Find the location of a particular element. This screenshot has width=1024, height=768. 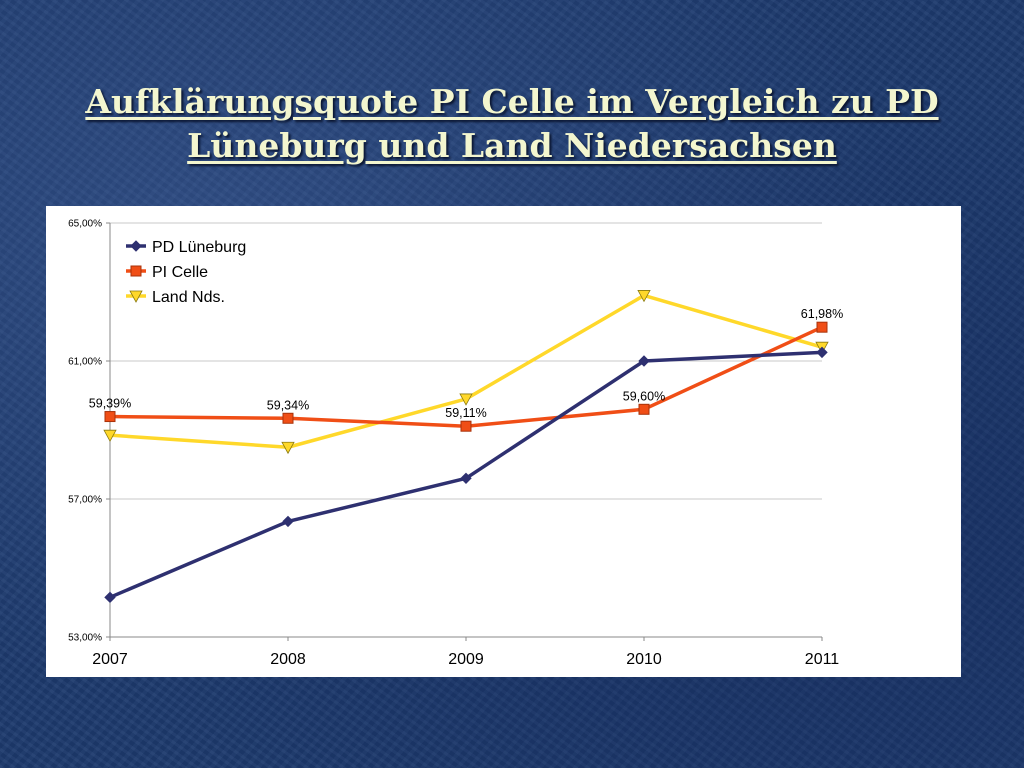

data-label: 59,34% is located at coordinates (288, 405).